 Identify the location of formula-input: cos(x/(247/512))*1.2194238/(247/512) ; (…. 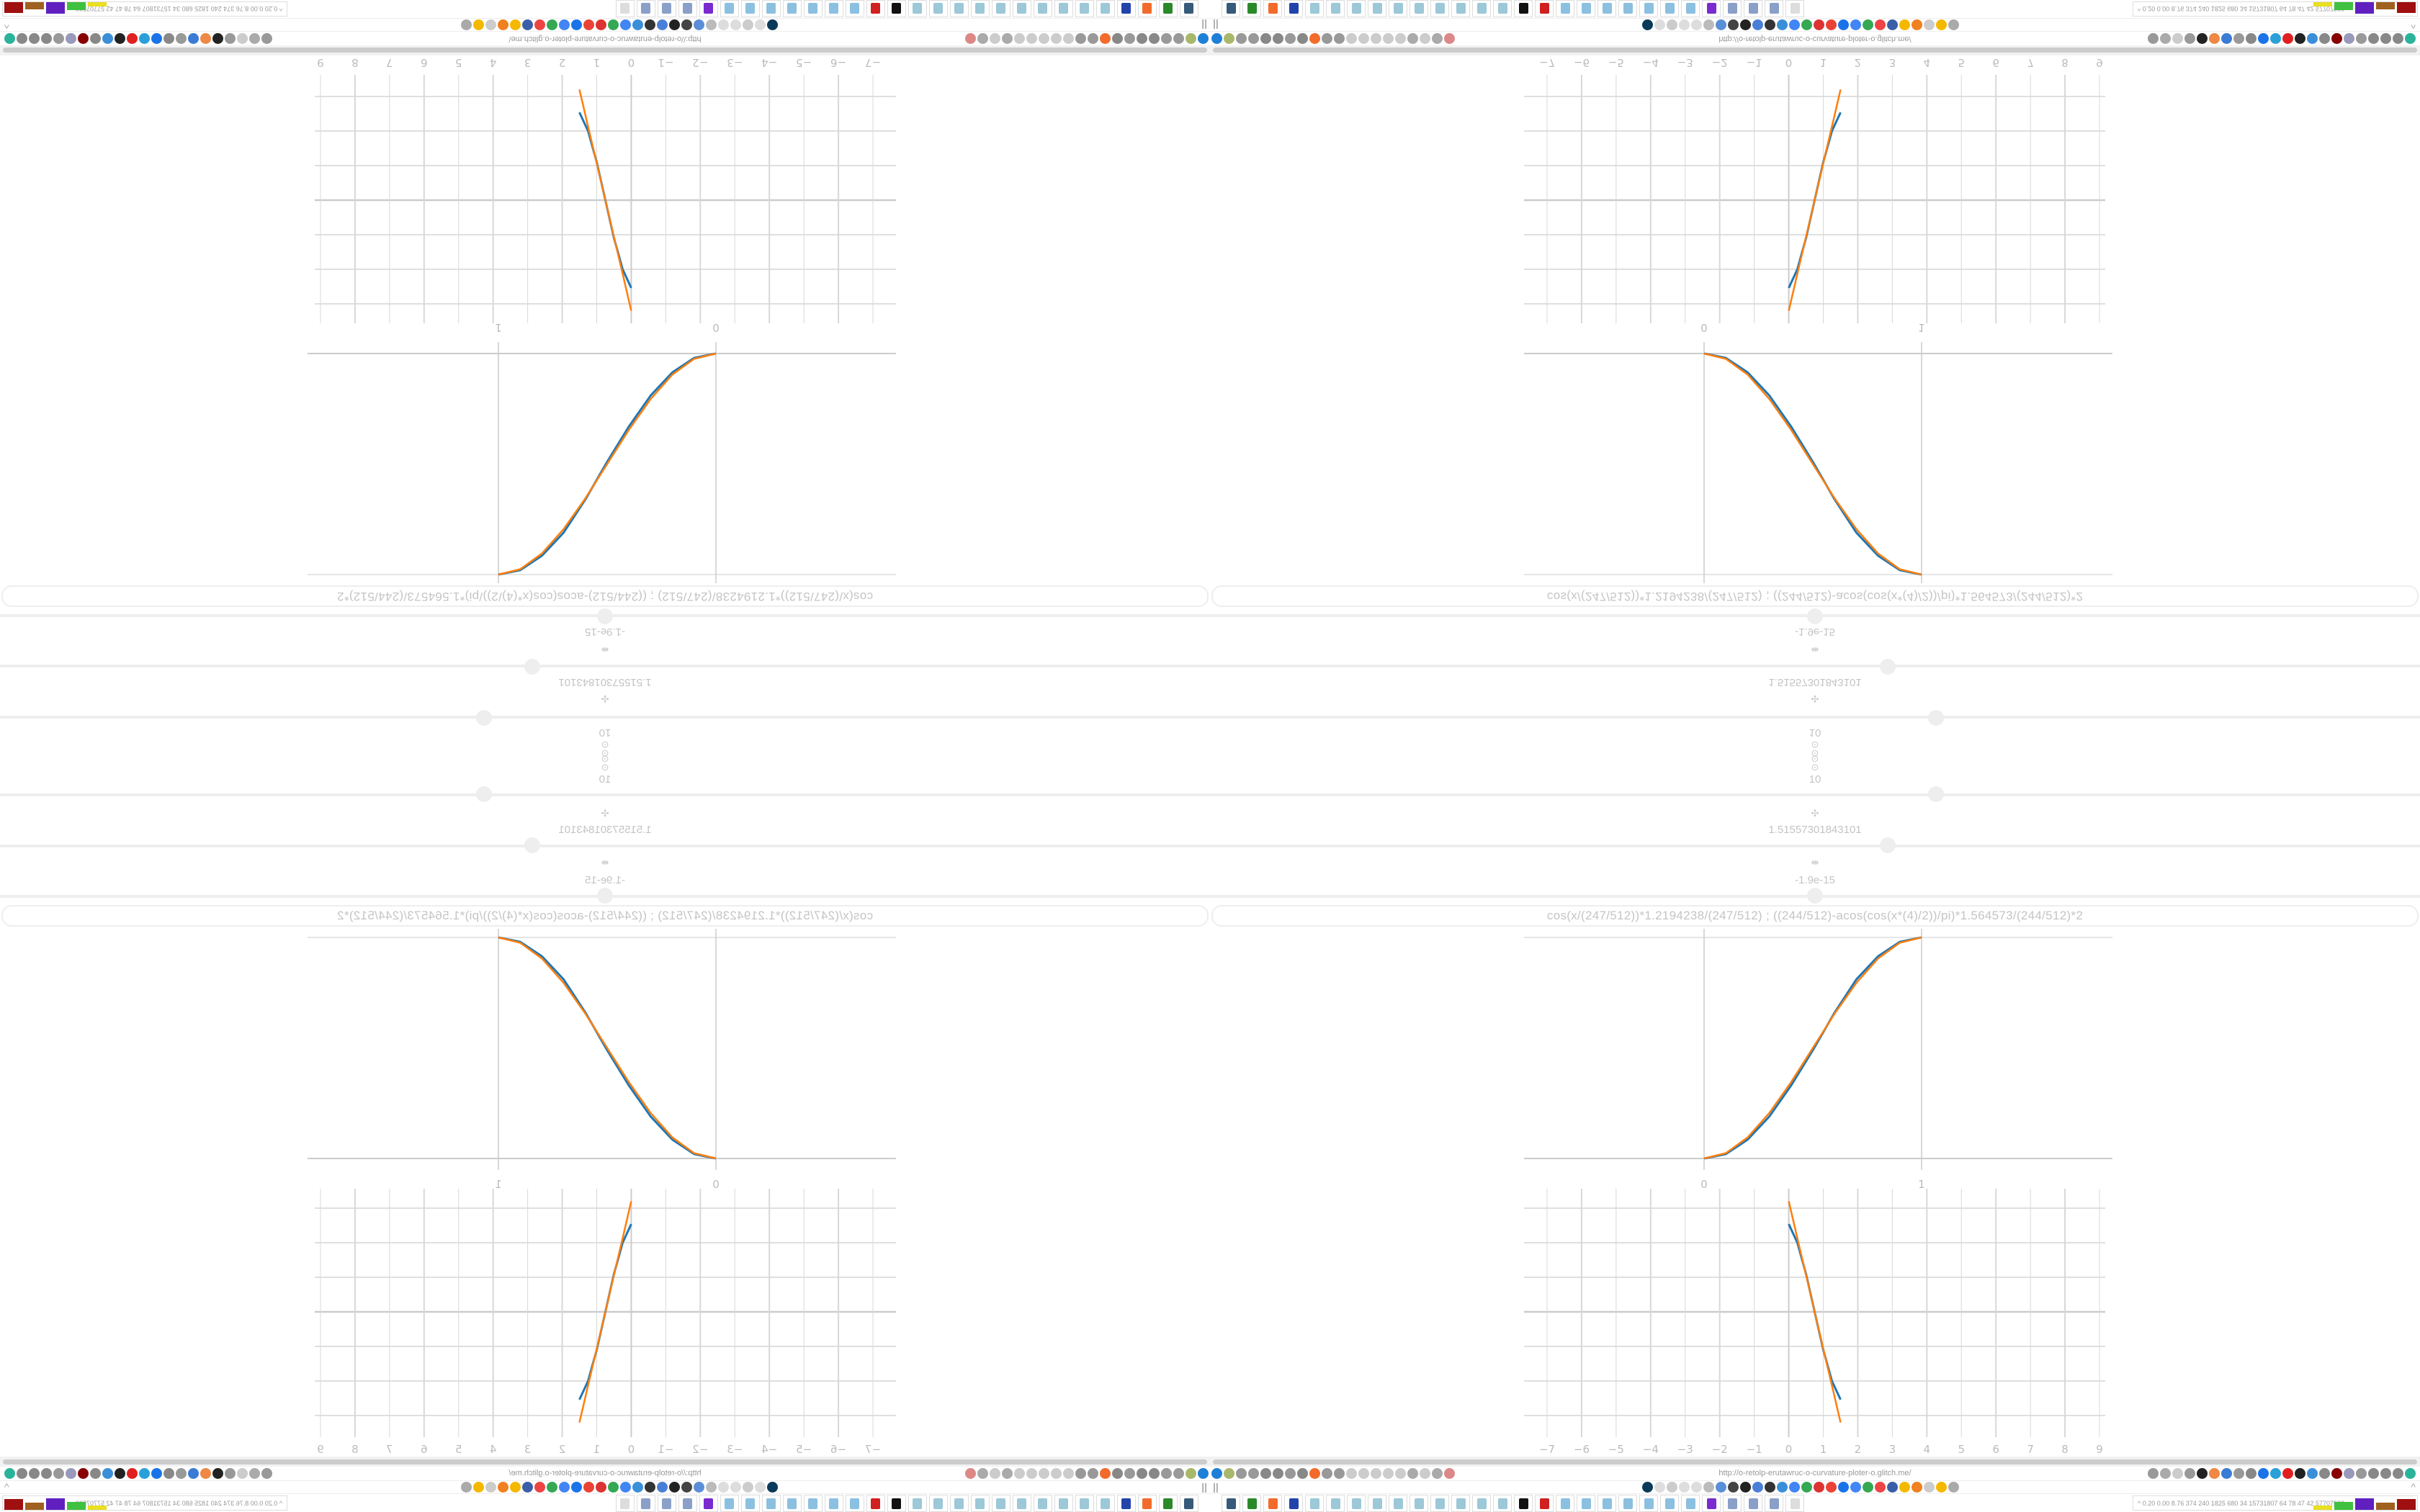
(1815, 916).